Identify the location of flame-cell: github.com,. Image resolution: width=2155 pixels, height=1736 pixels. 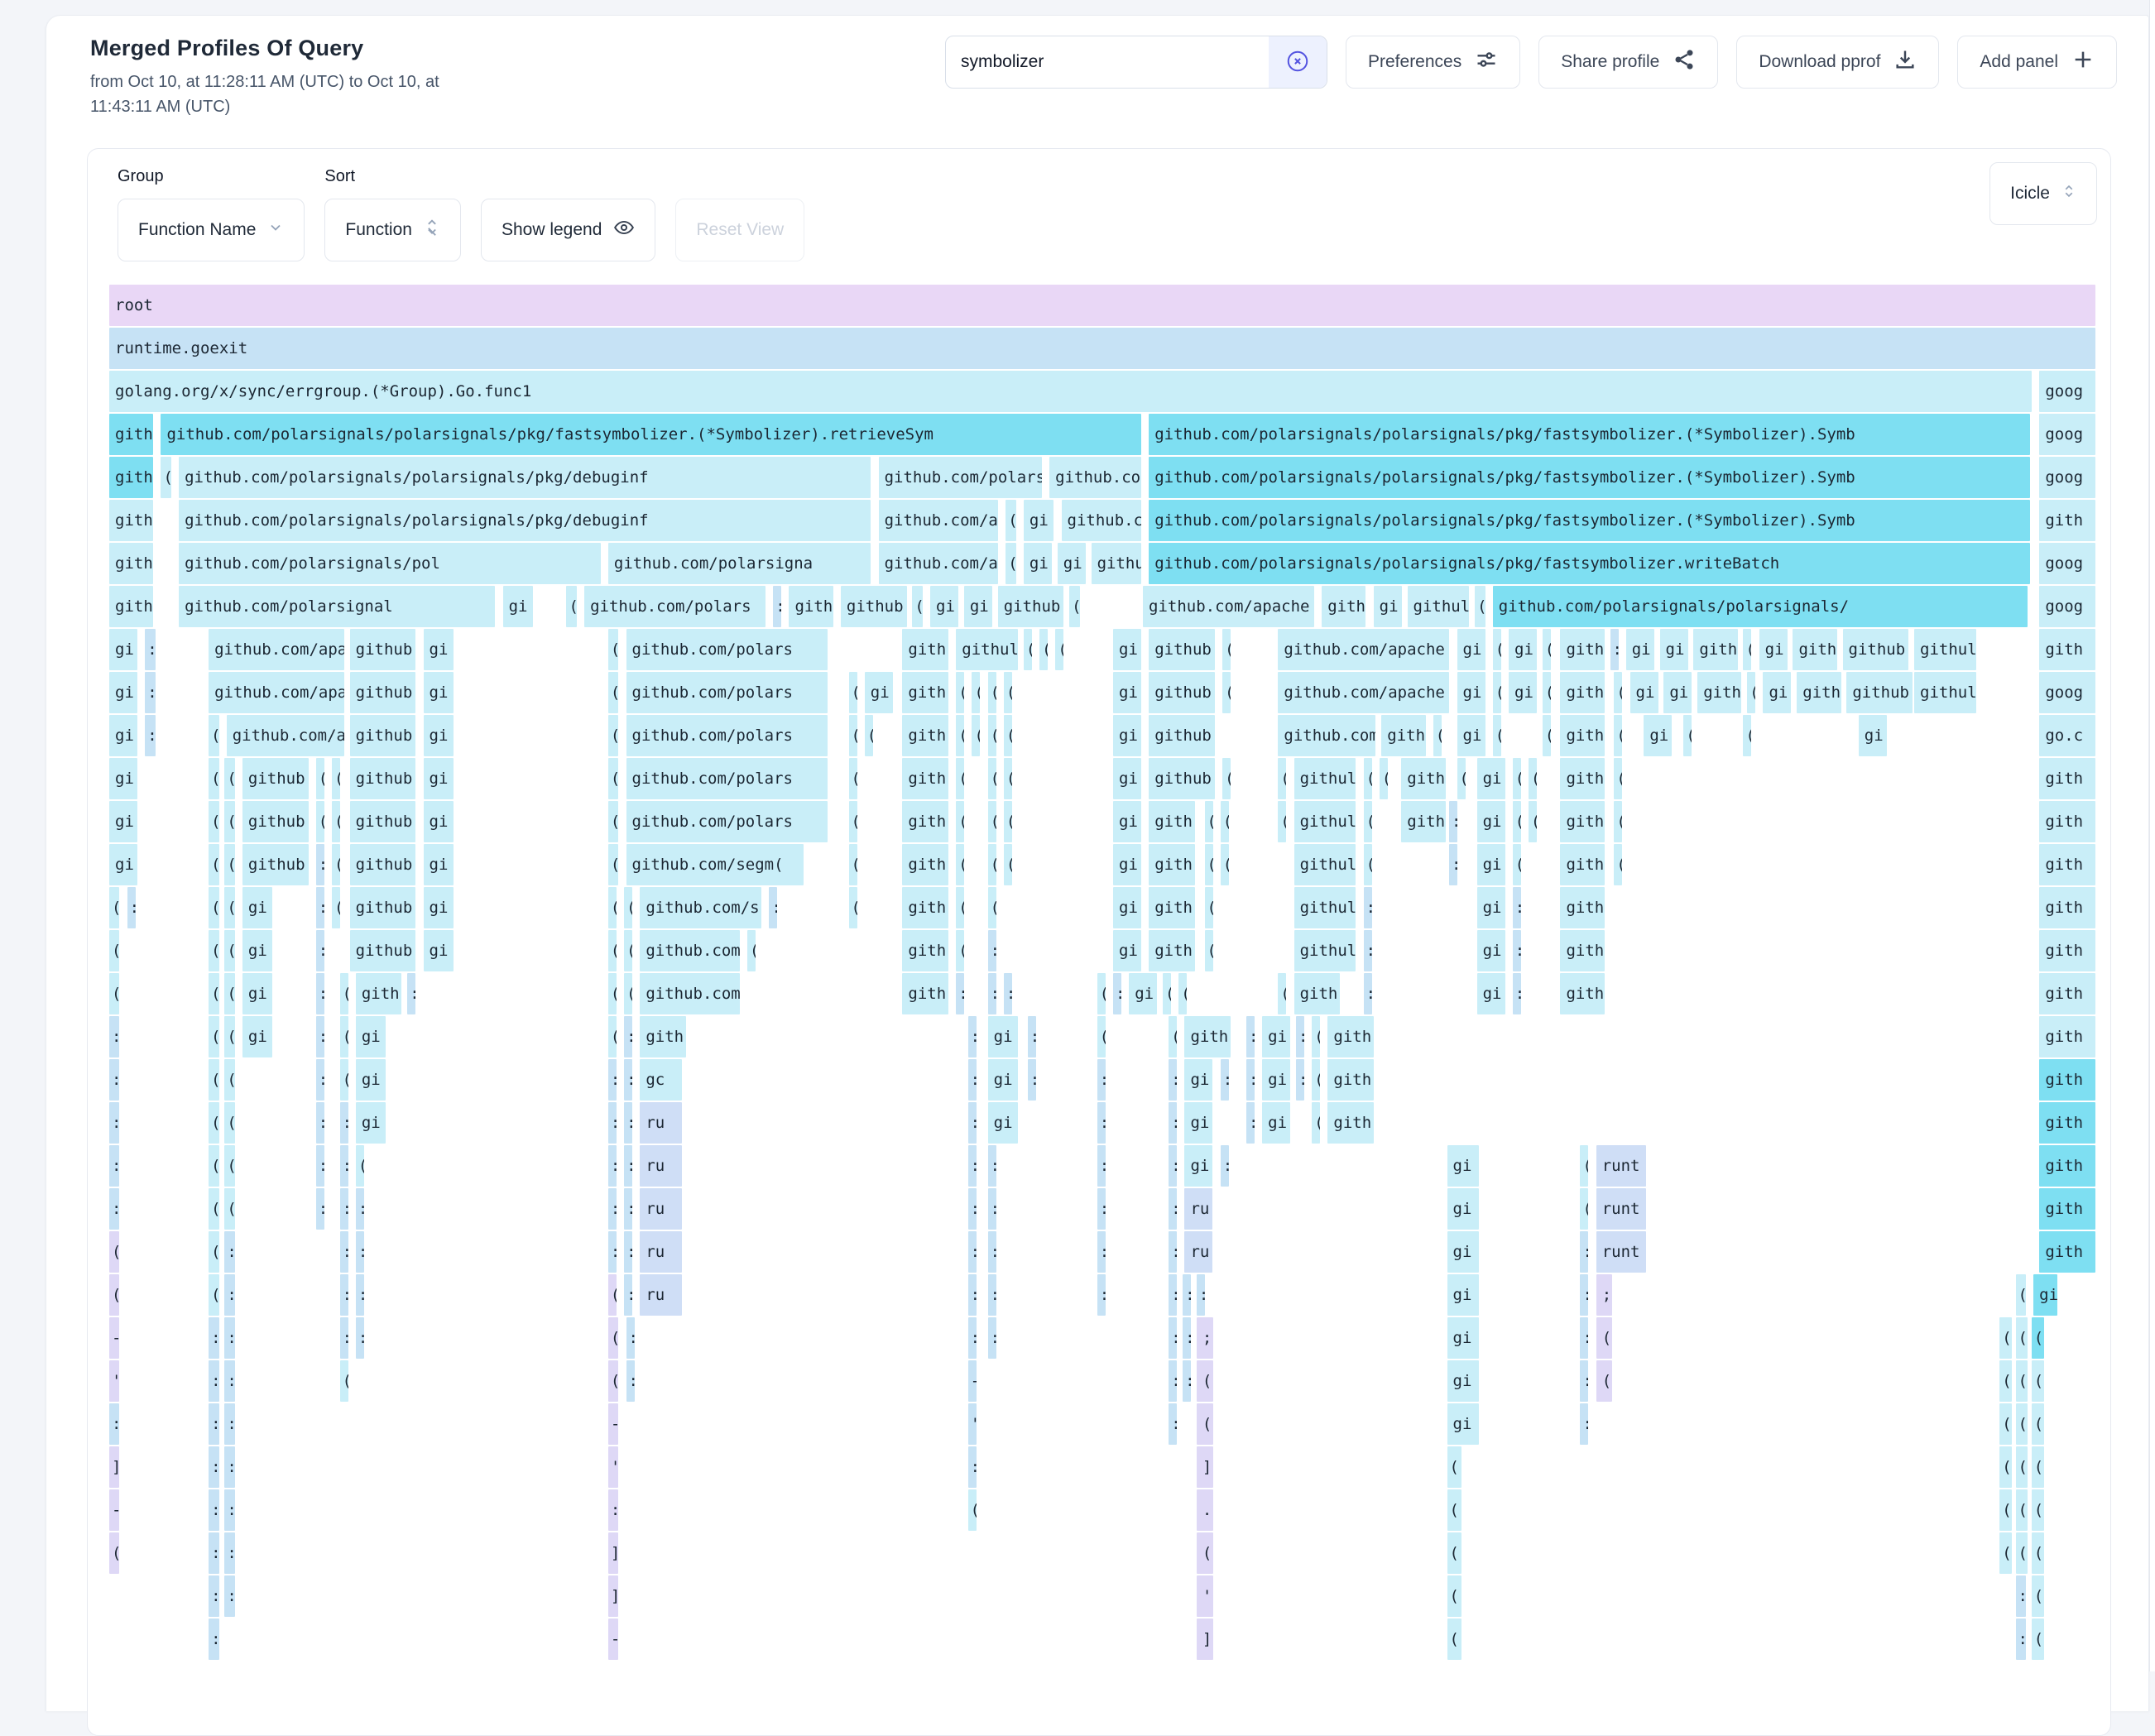
(1095, 478).